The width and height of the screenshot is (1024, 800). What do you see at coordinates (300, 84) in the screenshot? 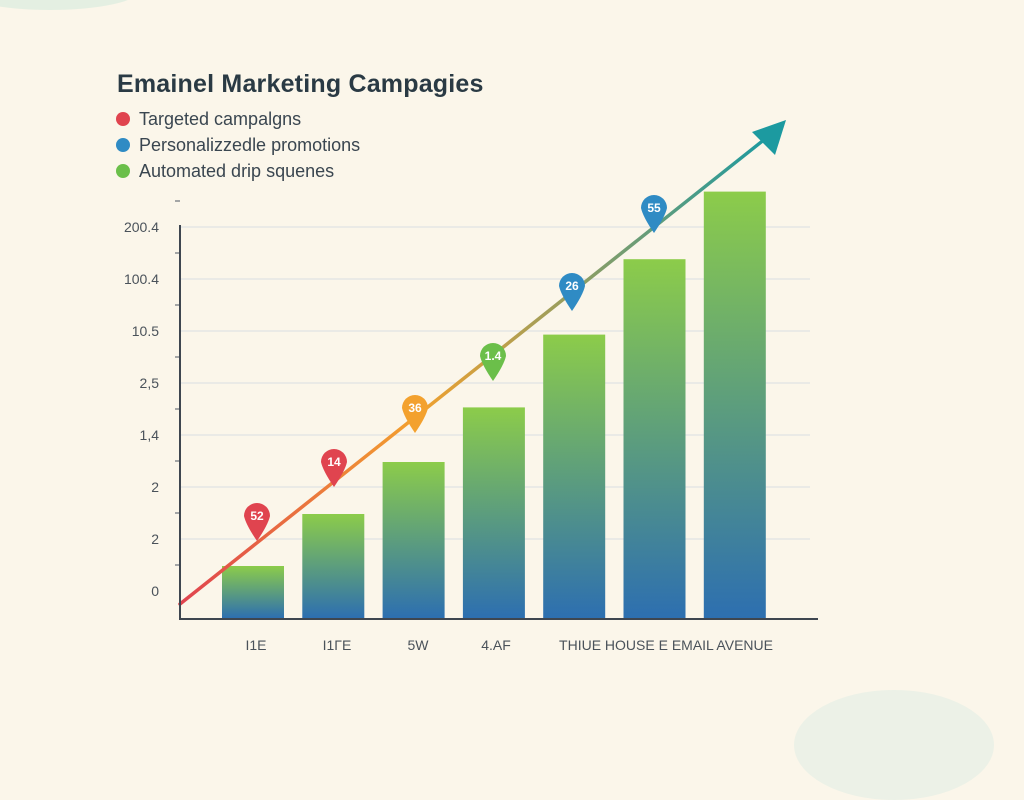
I see `chart-title: Emainel Marketing Campagies` at bounding box center [300, 84].